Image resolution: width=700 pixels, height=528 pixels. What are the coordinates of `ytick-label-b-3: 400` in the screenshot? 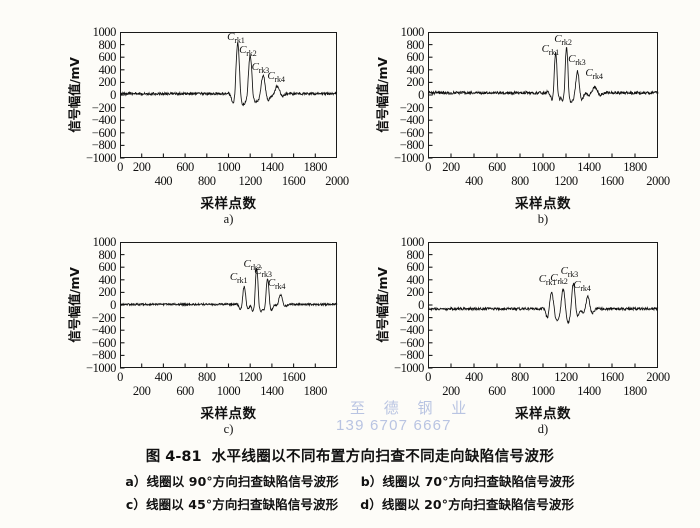 It's located at (415, 69).